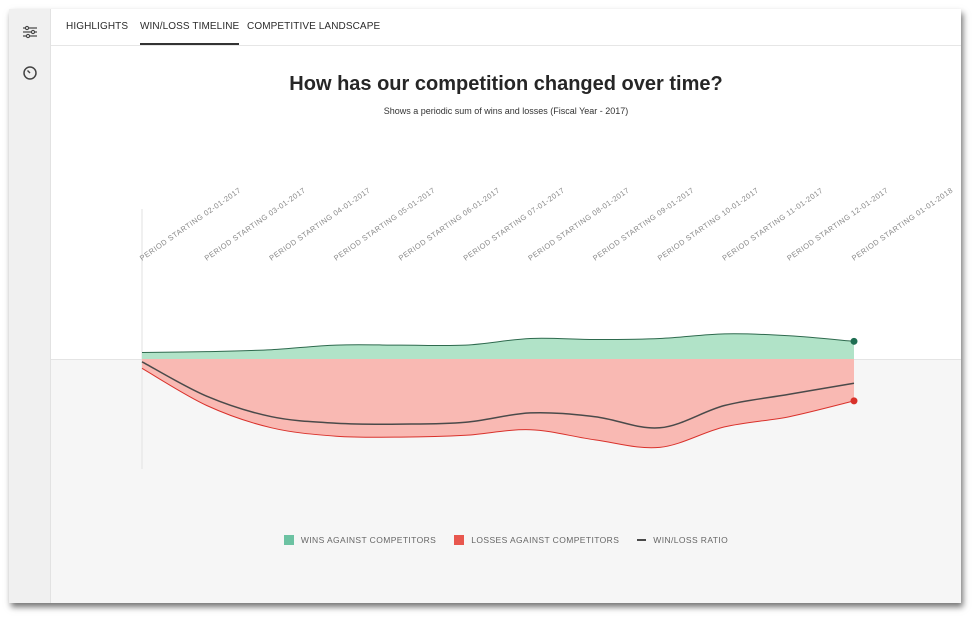 This screenshot has width=974, height=620. What do you see at coordinates (773, 224) in the screenshot?
I see `x-tick-label: PERIOD STARTING 11-01-2017` at bounding box center [773, 224].